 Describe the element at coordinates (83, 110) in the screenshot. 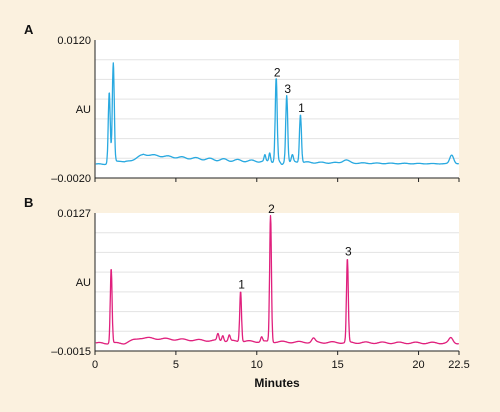

I see `panel-a-y-label: AU` at that location.